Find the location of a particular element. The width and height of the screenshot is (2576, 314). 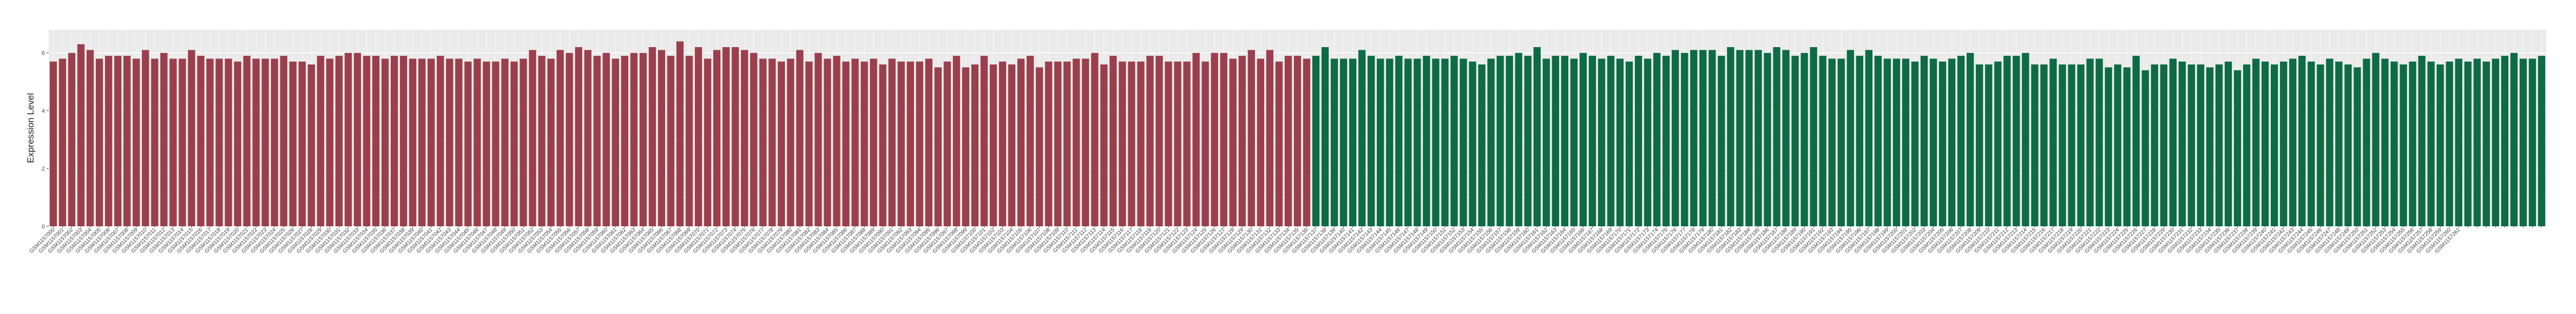

y-tick-label: 4 is located at coordinates (43, 111).